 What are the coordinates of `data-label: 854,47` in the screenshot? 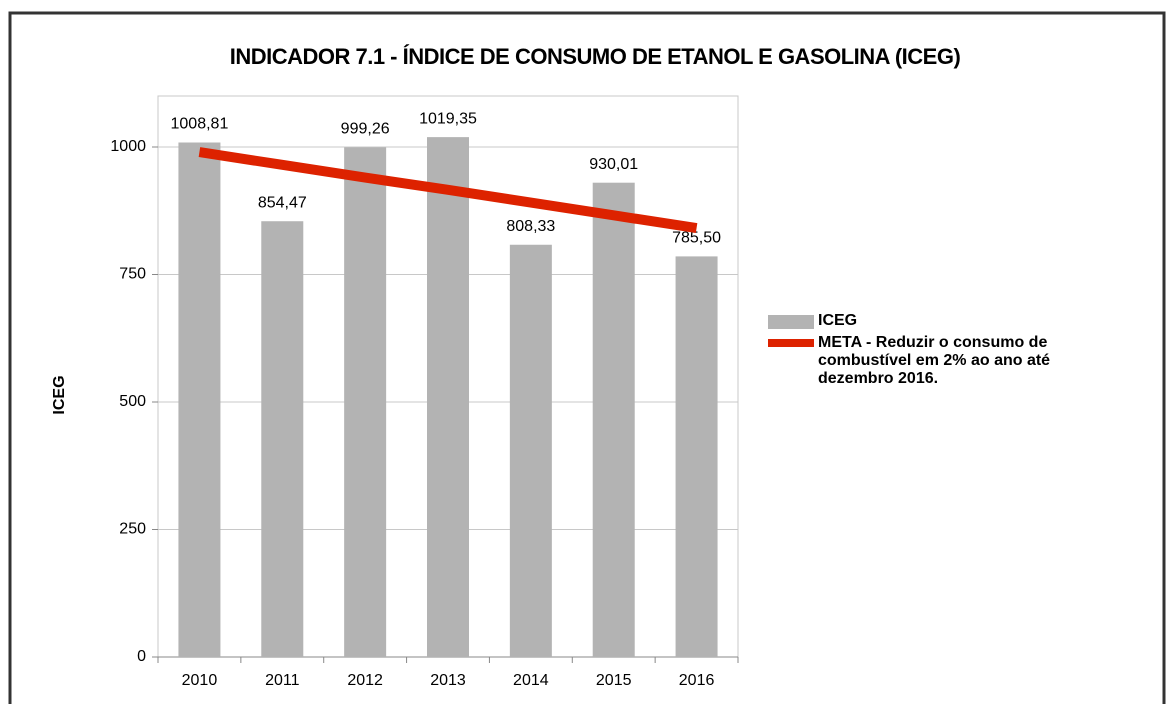 It's located at (282, 202).